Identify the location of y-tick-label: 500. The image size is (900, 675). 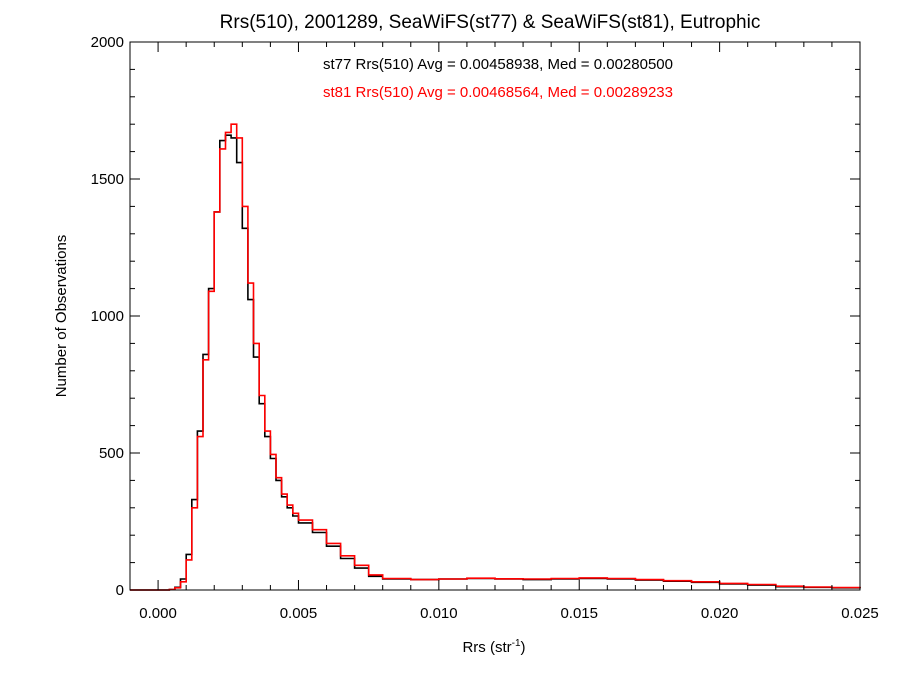
(111, 453).